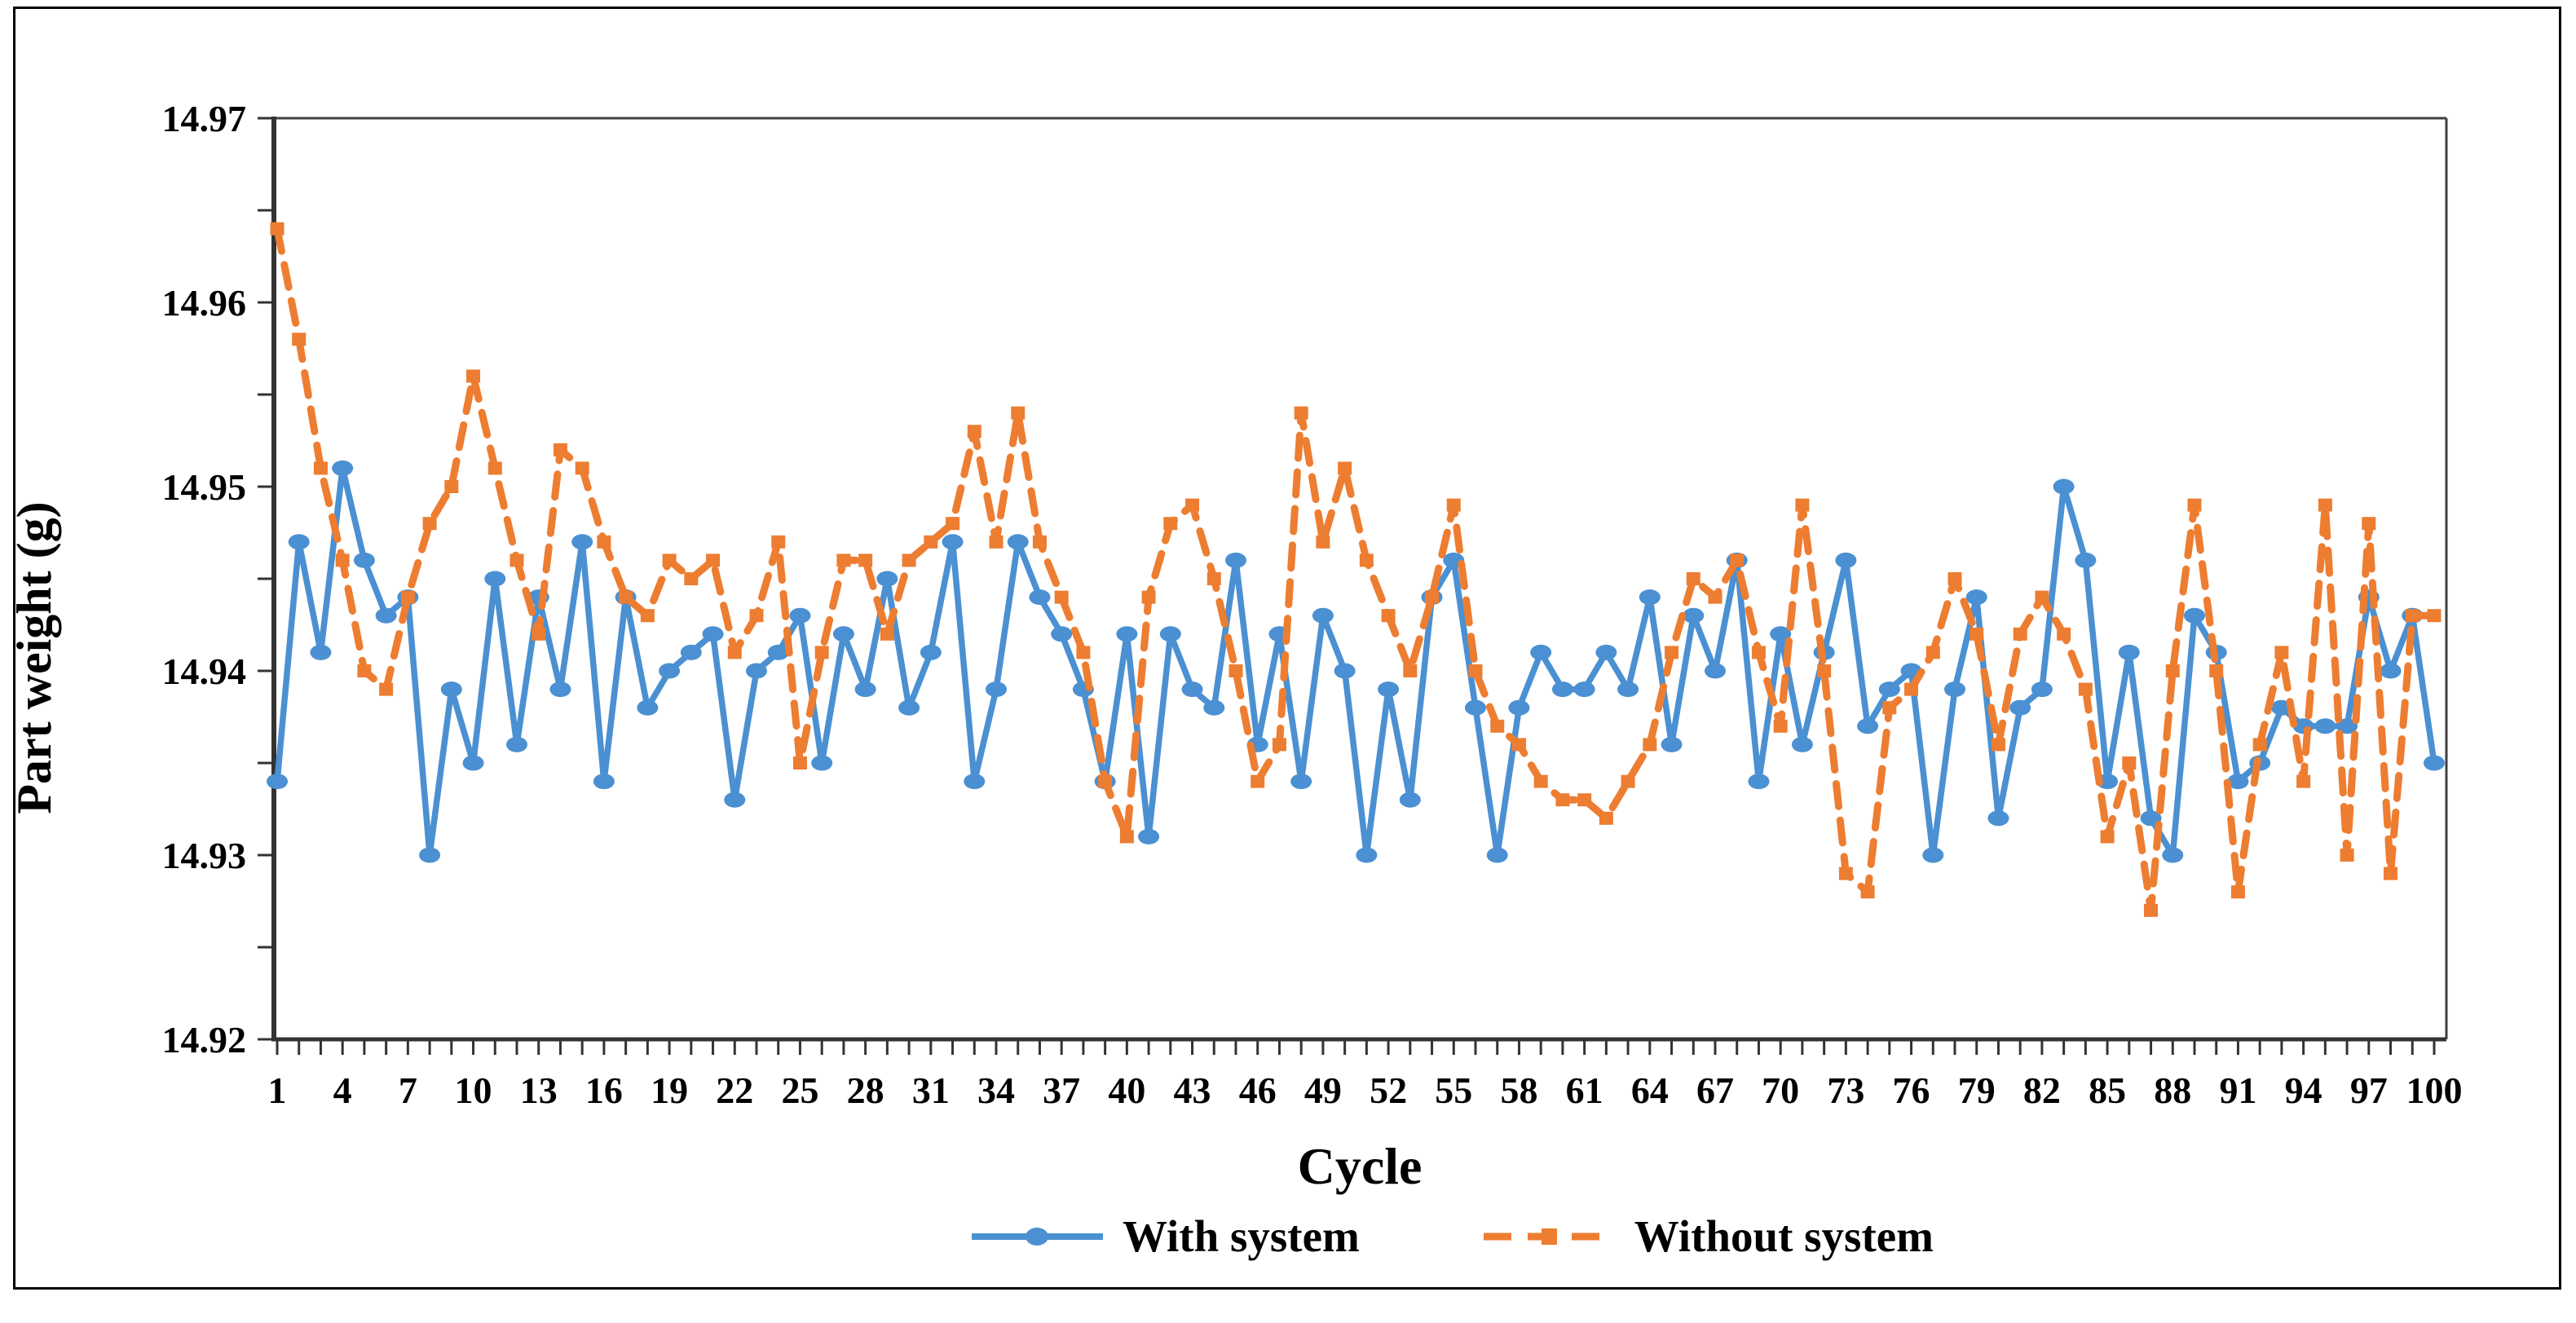  I want to click on svg-text: 61, so click(1584, 1090).